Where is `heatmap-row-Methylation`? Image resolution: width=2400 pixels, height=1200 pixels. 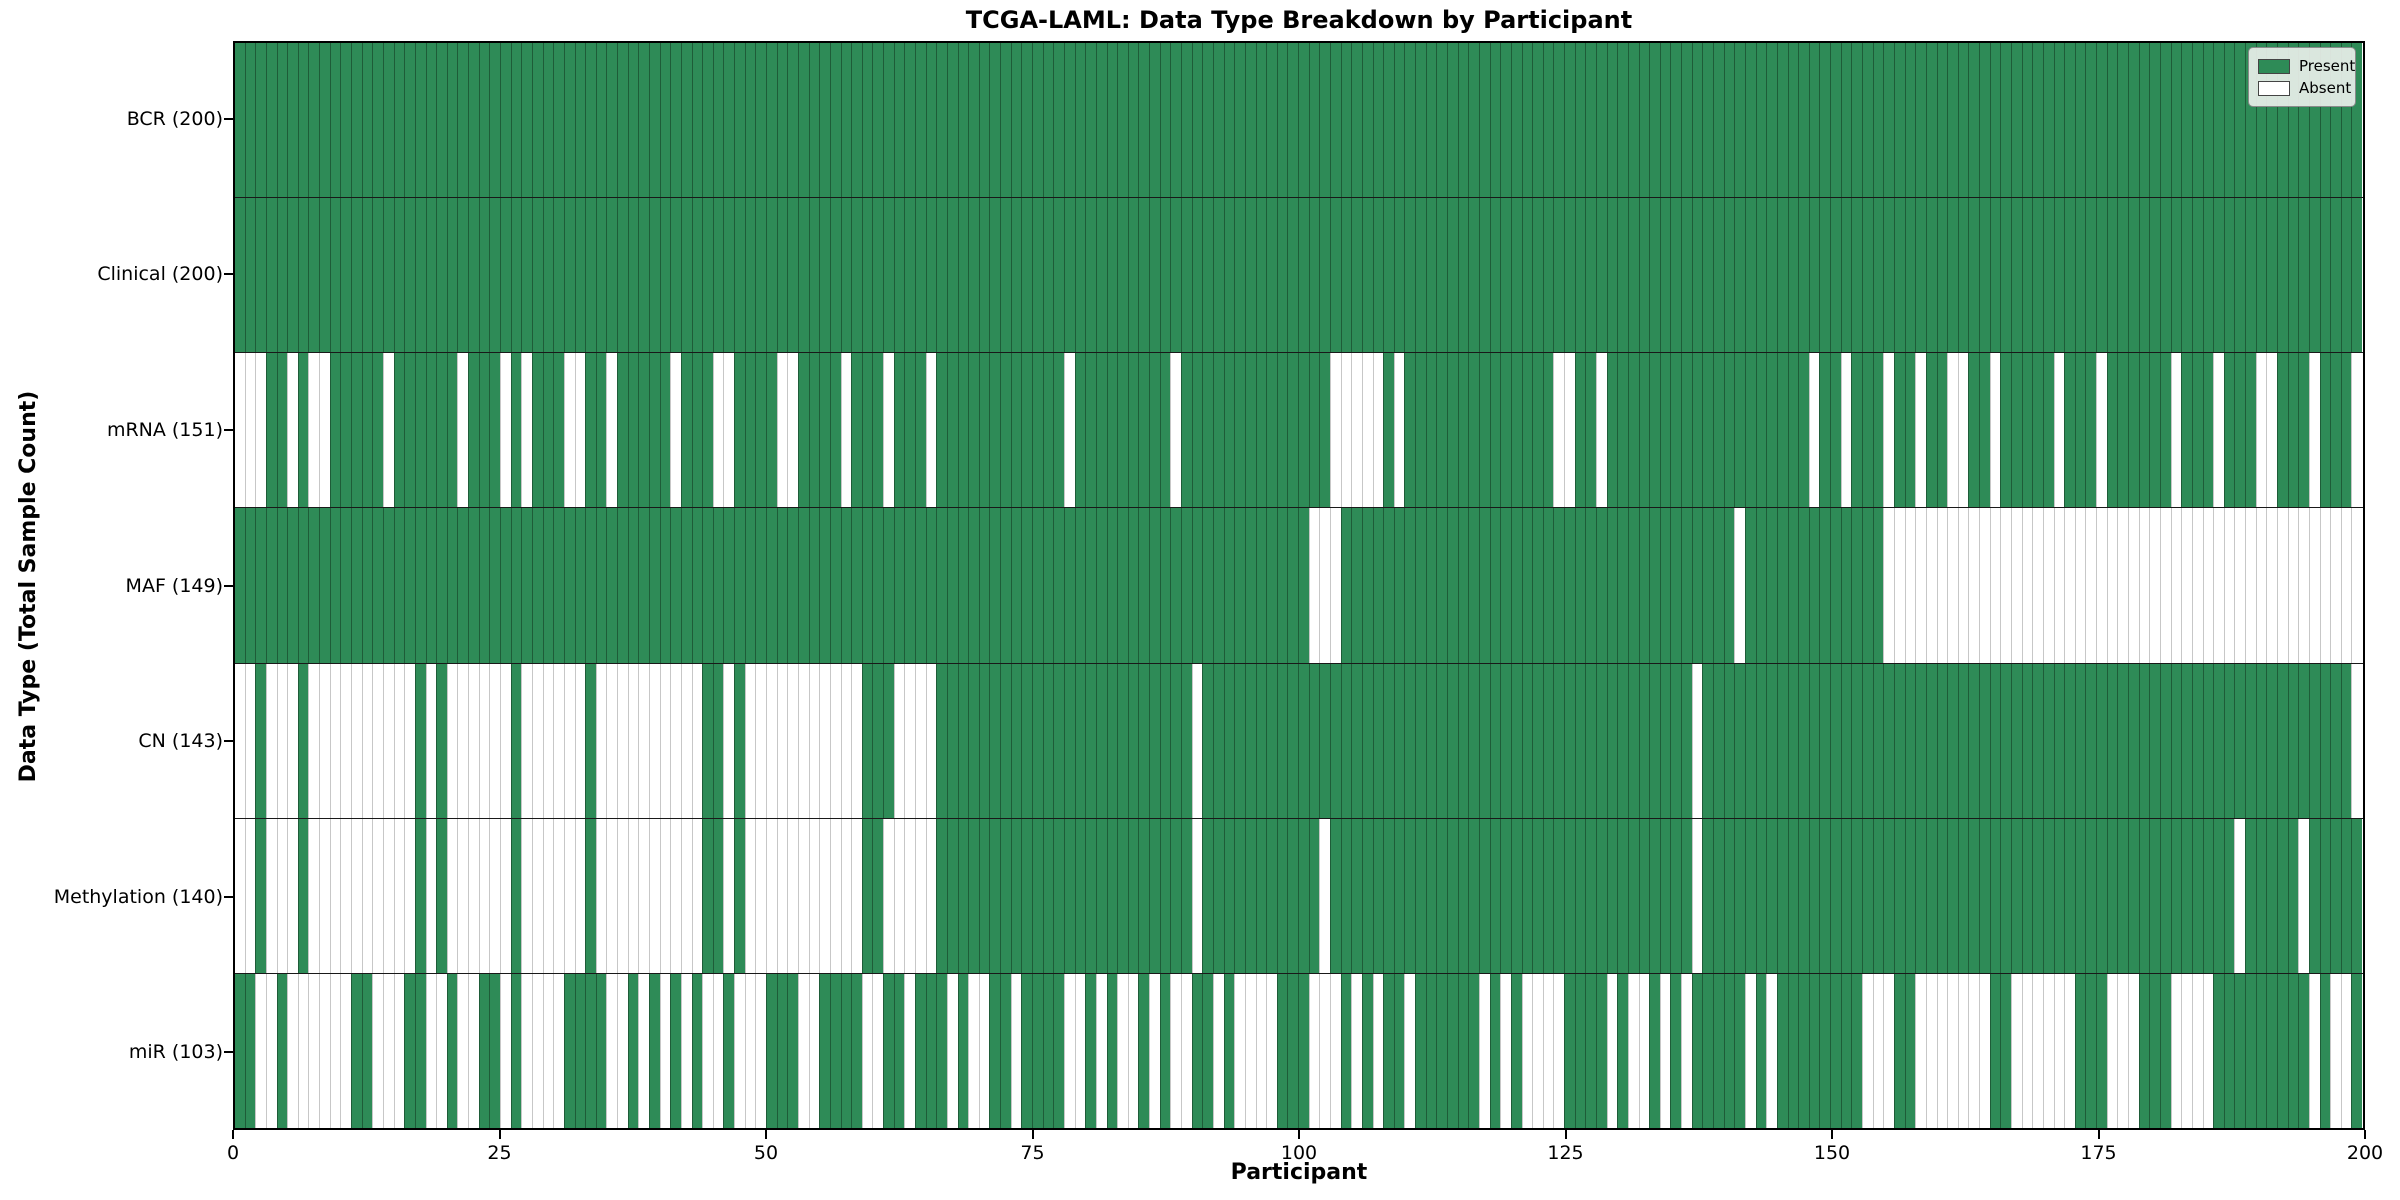
heatmap-row-Methylation is located at coordinates (1299, 895).